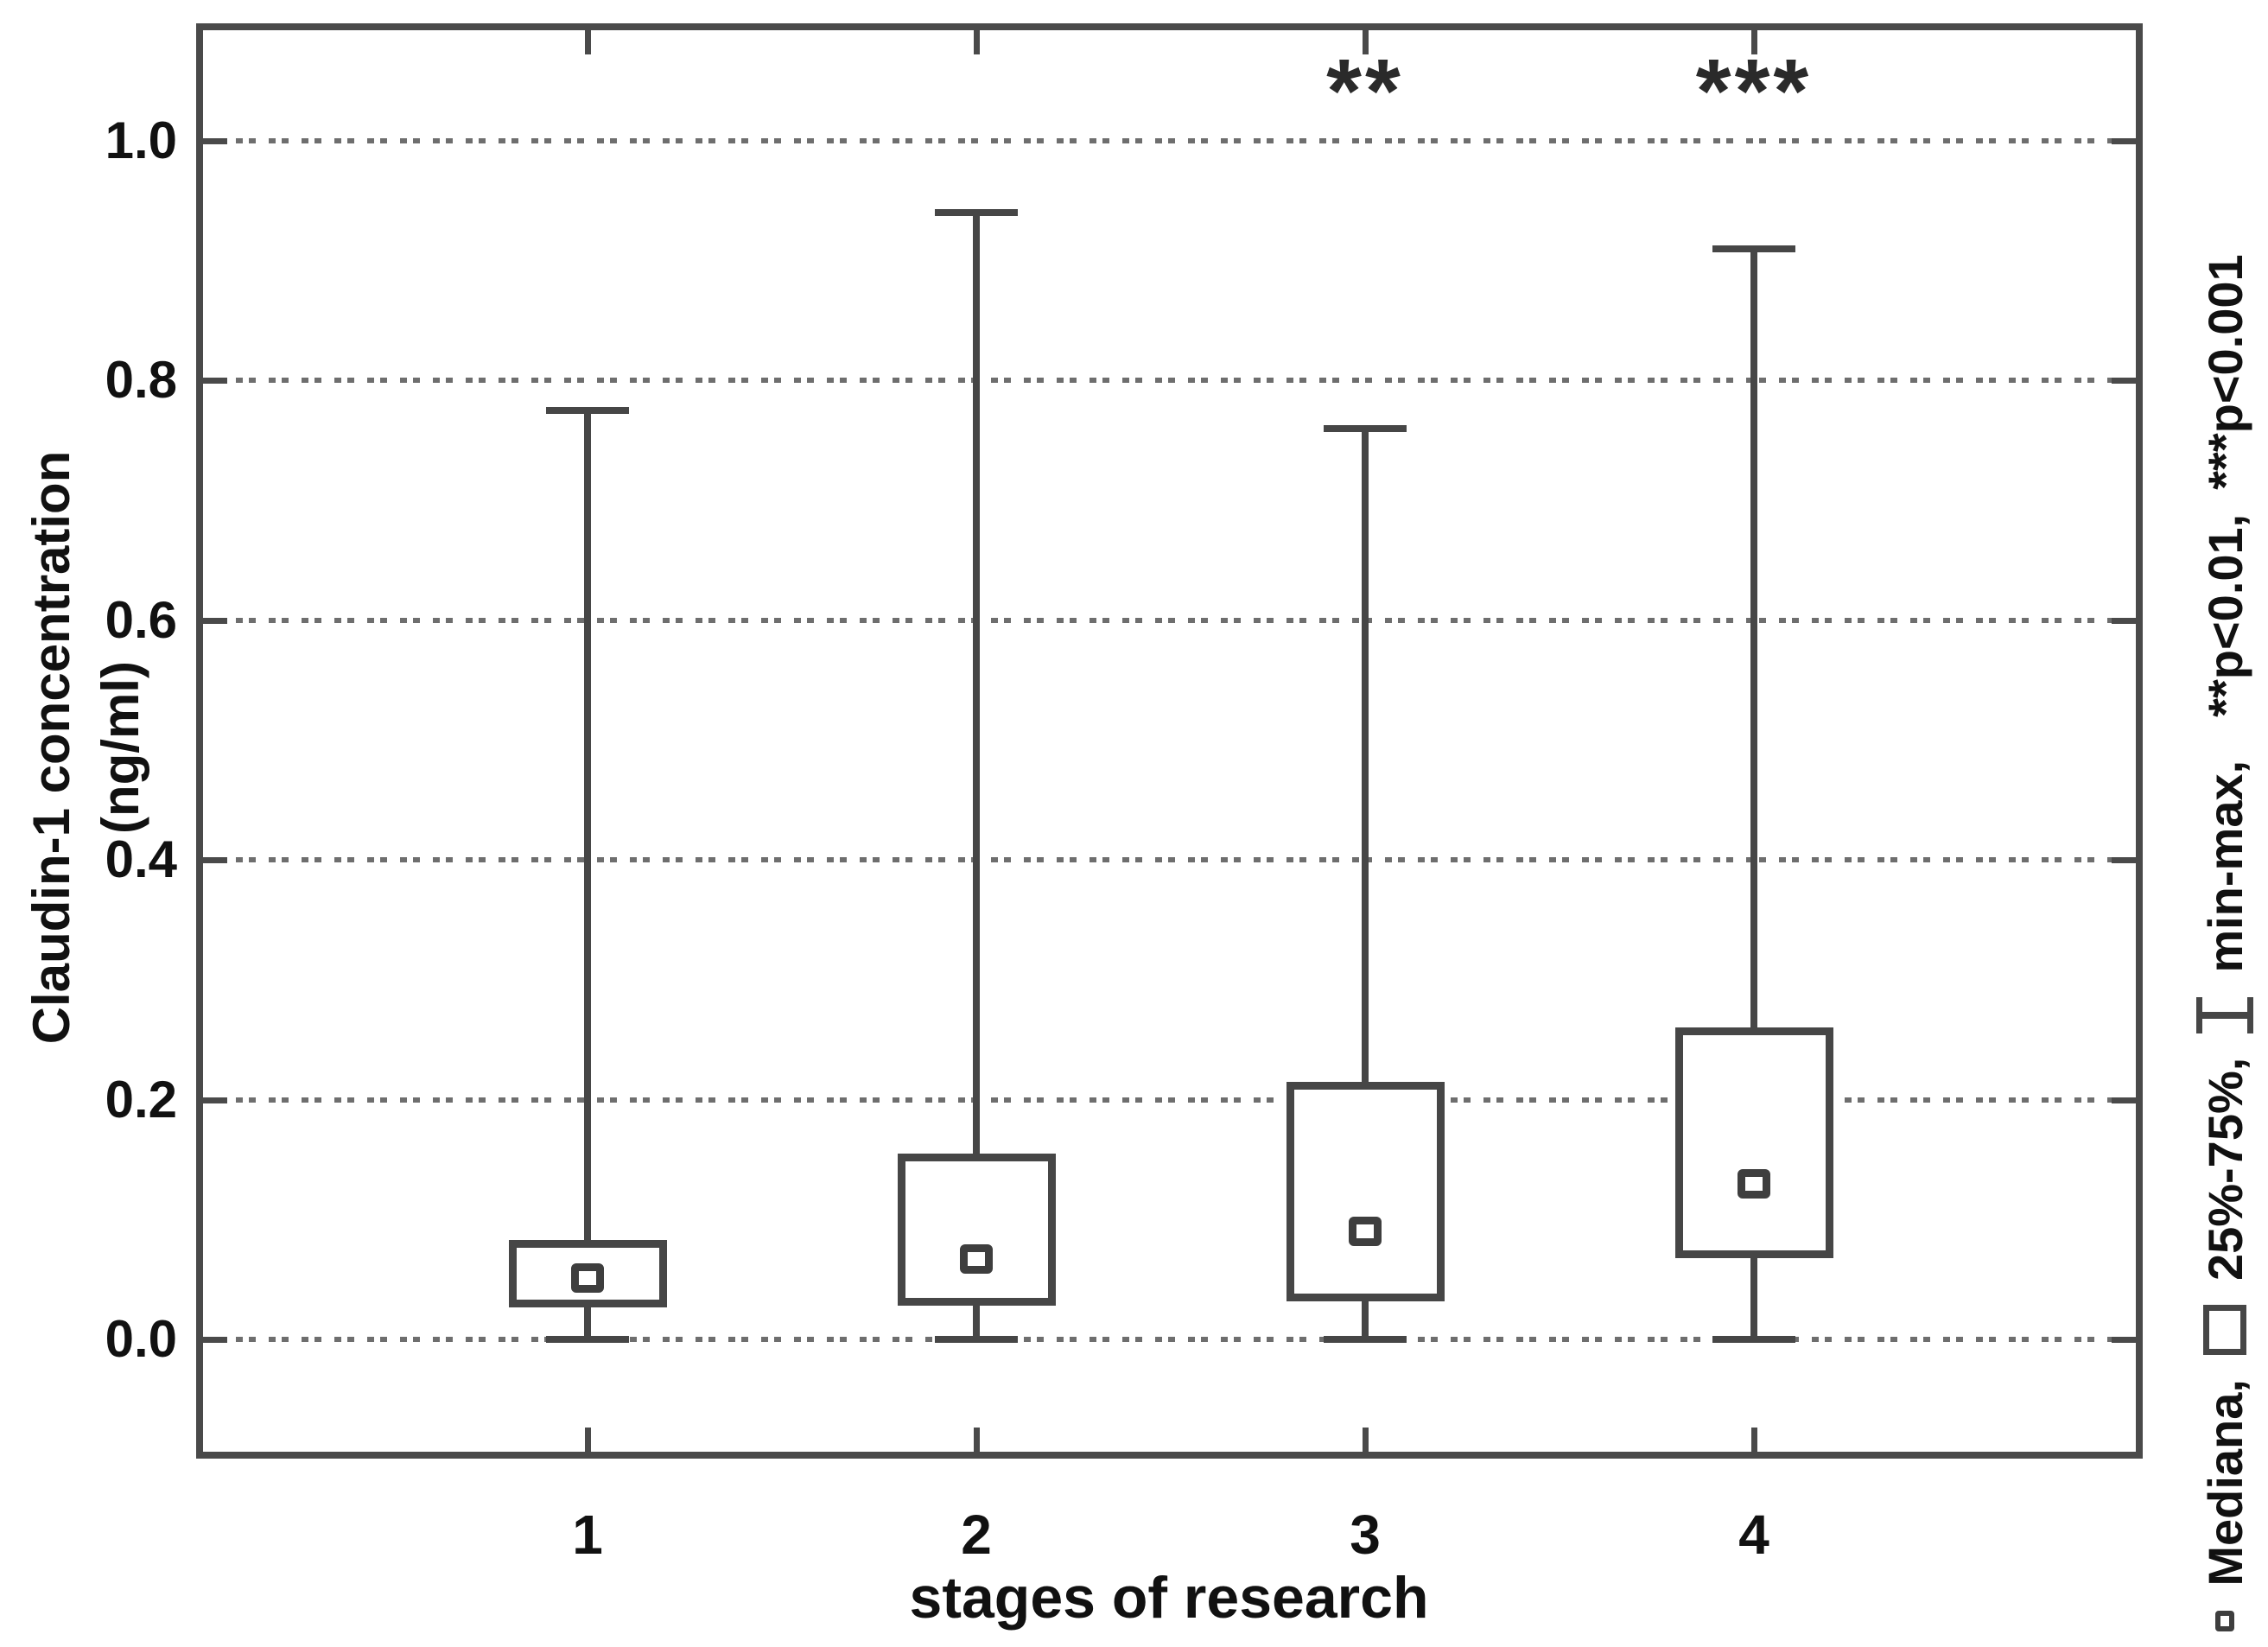 The image size is (2268, 1647). Describe the element at coordinates (2224, 615) in the screenshot. I see `legend-label-p01: **p<0.01,` at that location.